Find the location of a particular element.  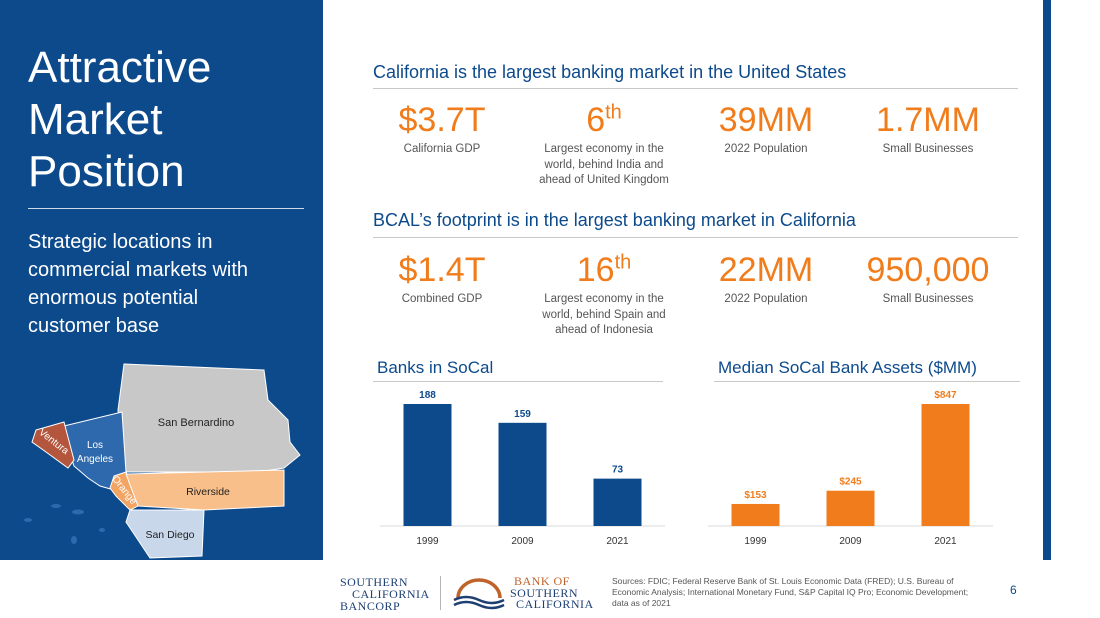

stat-footprint-population: 22MM 2022 Population is located at coordinates (766, 279).